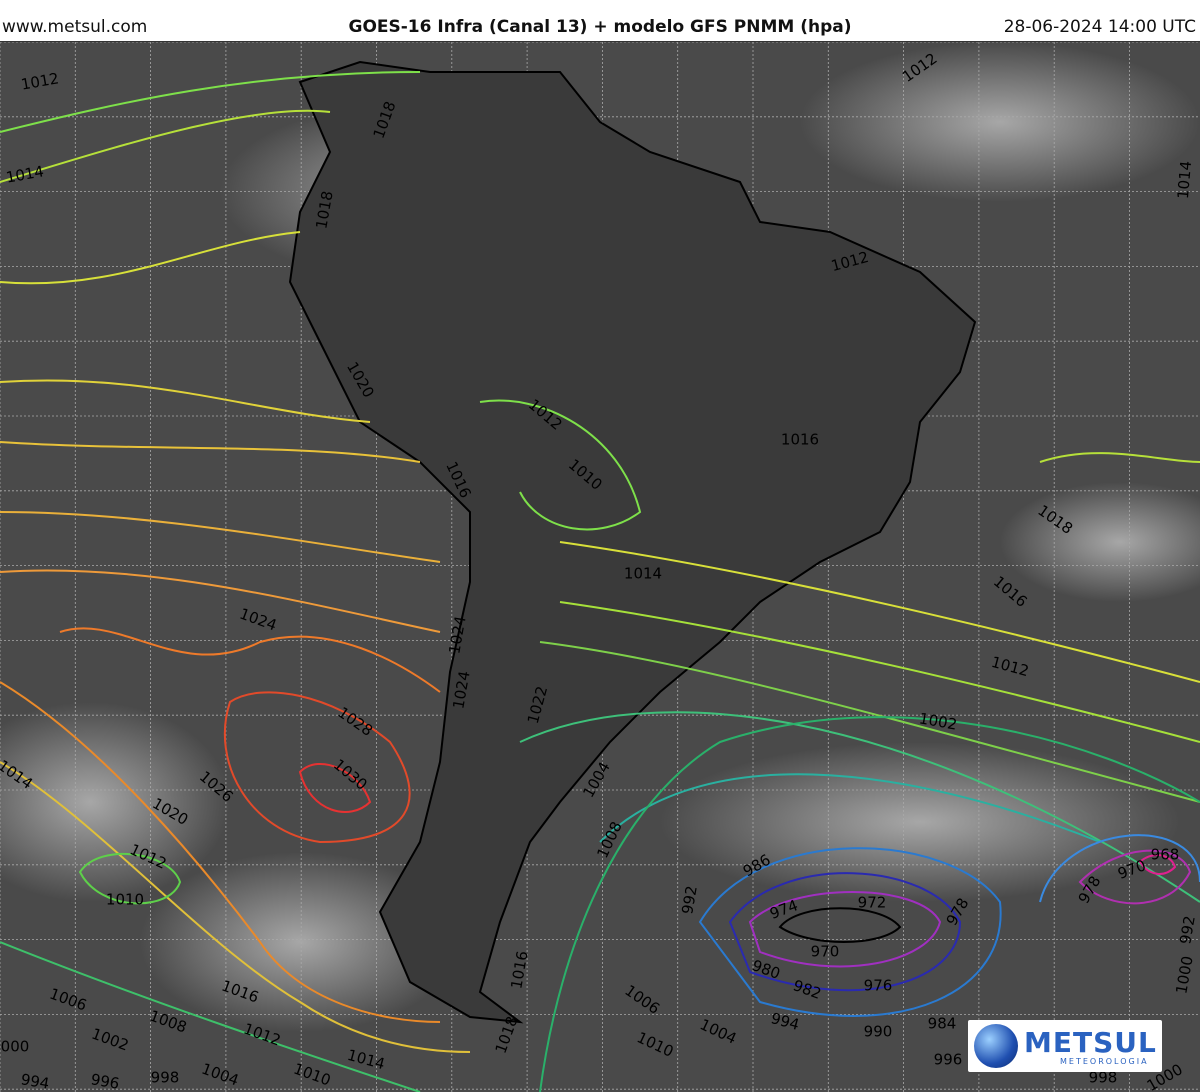  What do you see at coordinates (1099, 27) in the screenshot?
I see `timestamp: 28-06-2024 14:00 UTC` at bounding box center [1099, 27].